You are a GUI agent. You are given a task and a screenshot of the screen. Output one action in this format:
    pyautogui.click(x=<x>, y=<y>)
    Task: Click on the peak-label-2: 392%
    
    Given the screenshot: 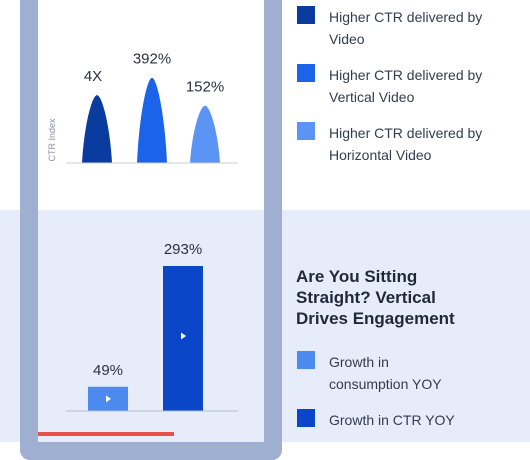 What is the action you would take?
    pyautogui.click(x=152, y=59)
    